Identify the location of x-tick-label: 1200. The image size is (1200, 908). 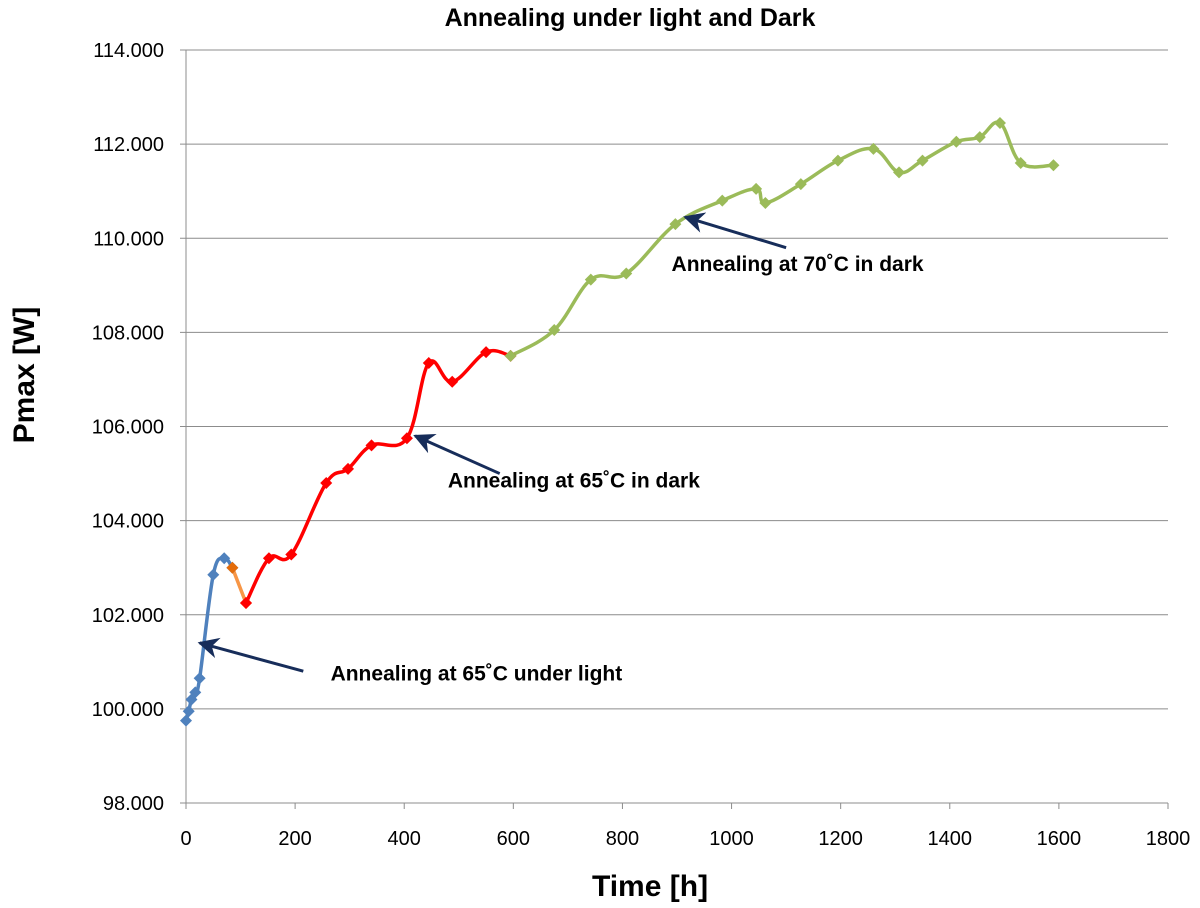
(840, 839).